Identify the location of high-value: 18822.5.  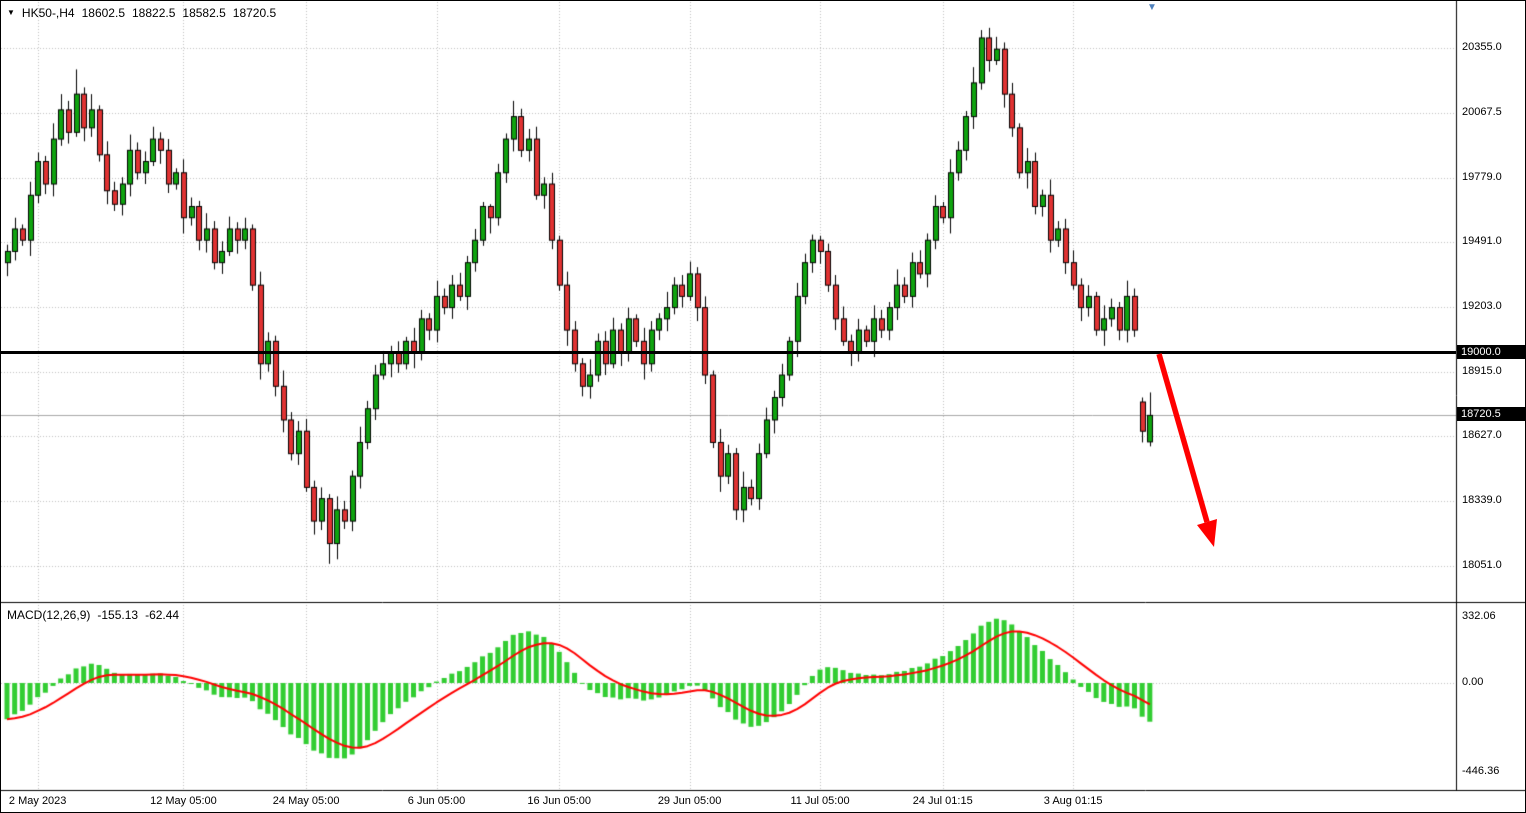
(154, 13).